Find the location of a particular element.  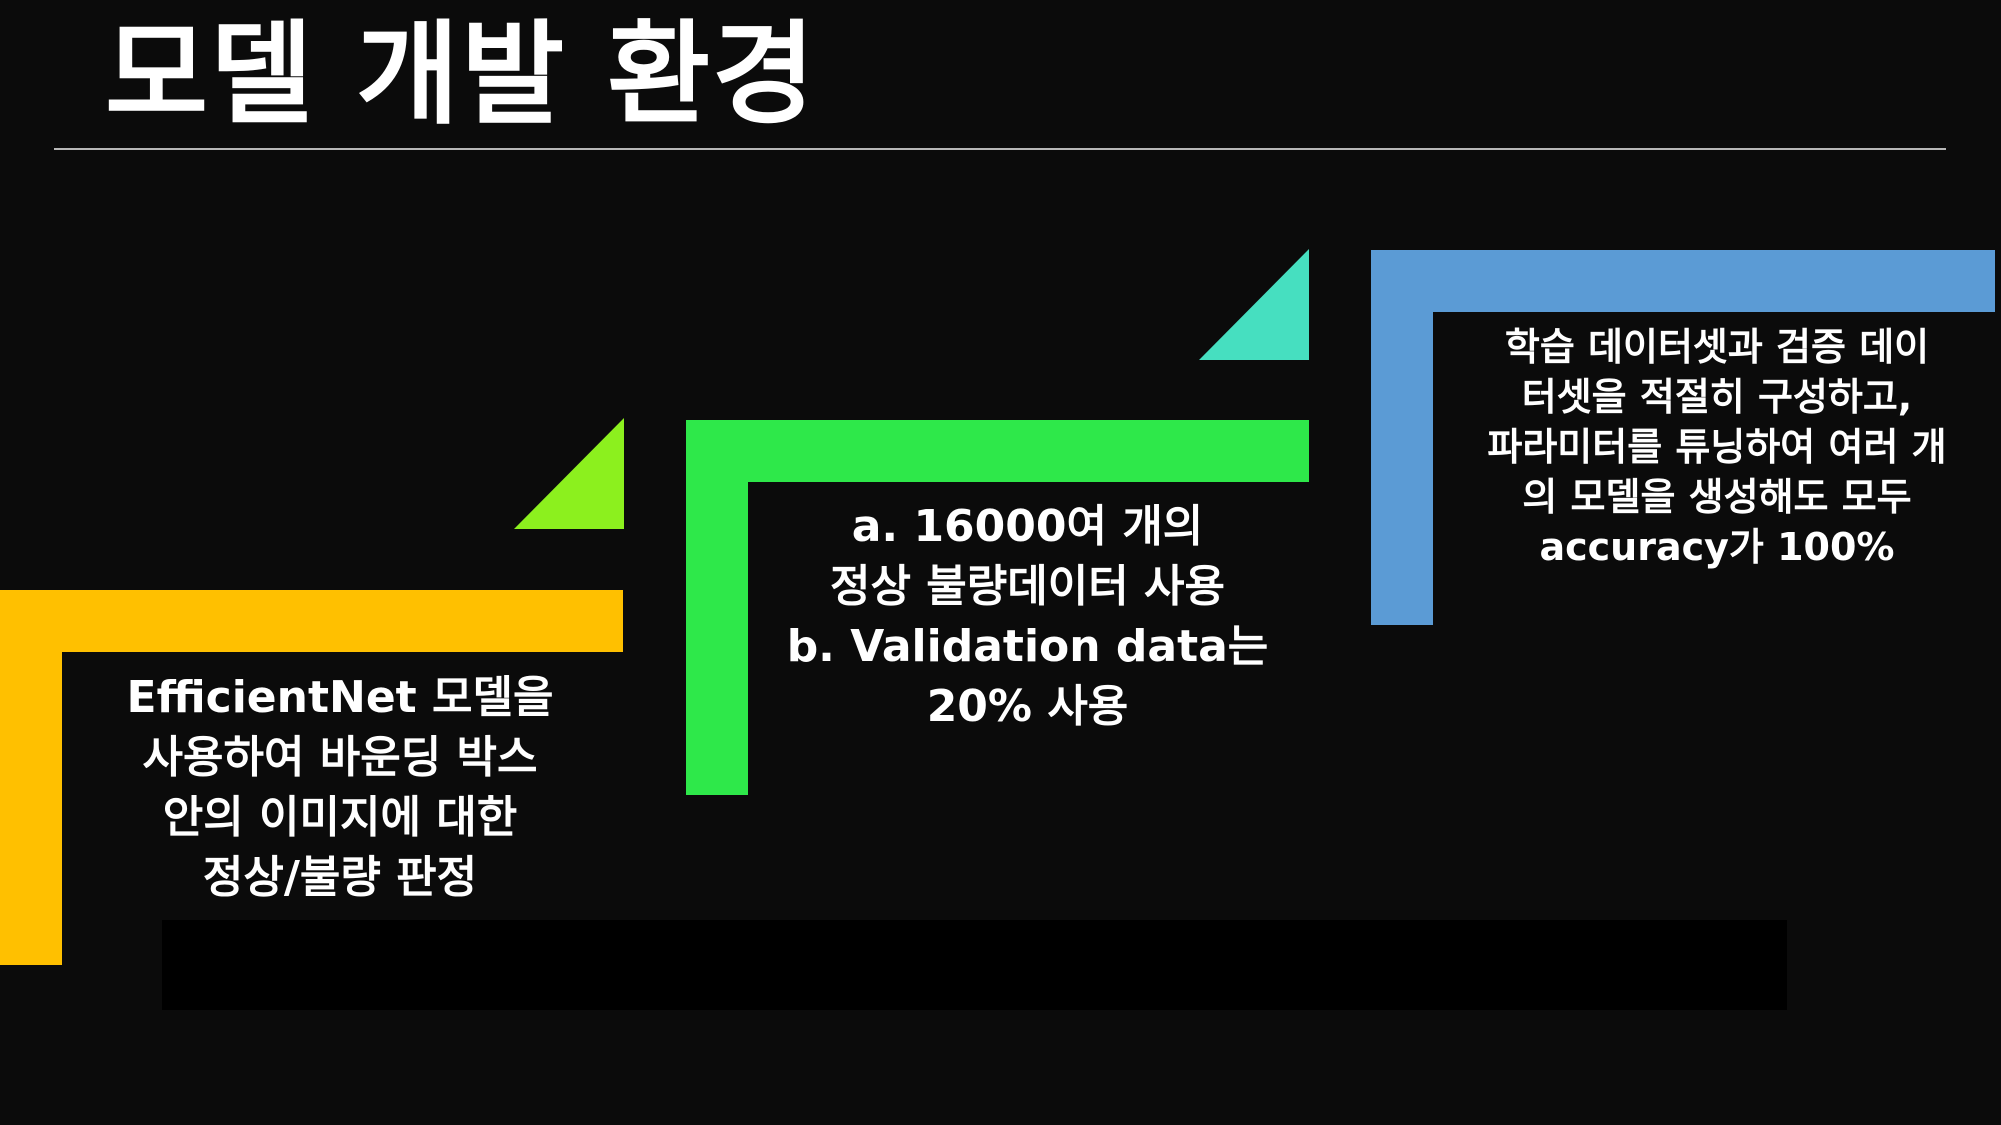

step1-bracket-side is located at coordinates (31, 777).